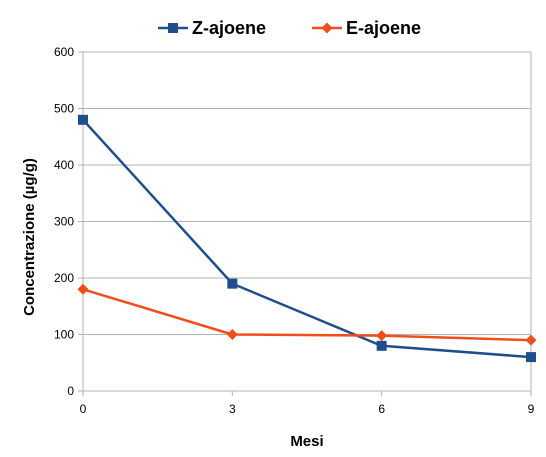 This screenshot has width=546, height=457. What do you see at coordinates (229, 28) in the screenshot?
I see `legend-label-z-ajoene: Z-ajoene` at bounding box center [229, 28].